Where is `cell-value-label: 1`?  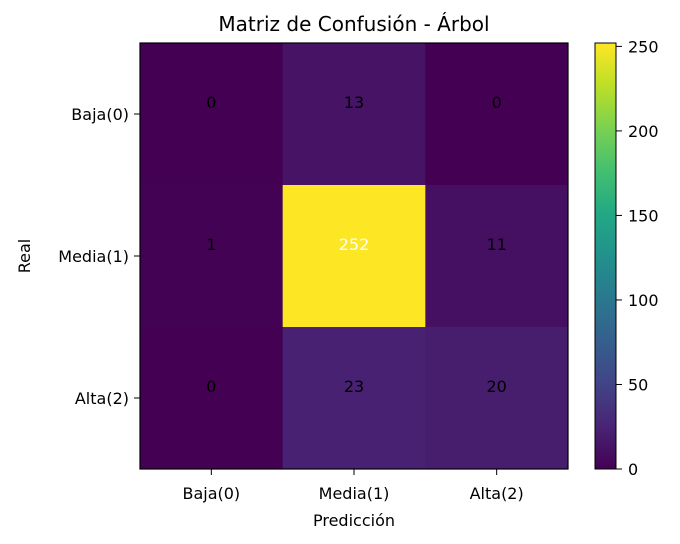 cell-value-label: 1 is located at coordinates (211, 244).